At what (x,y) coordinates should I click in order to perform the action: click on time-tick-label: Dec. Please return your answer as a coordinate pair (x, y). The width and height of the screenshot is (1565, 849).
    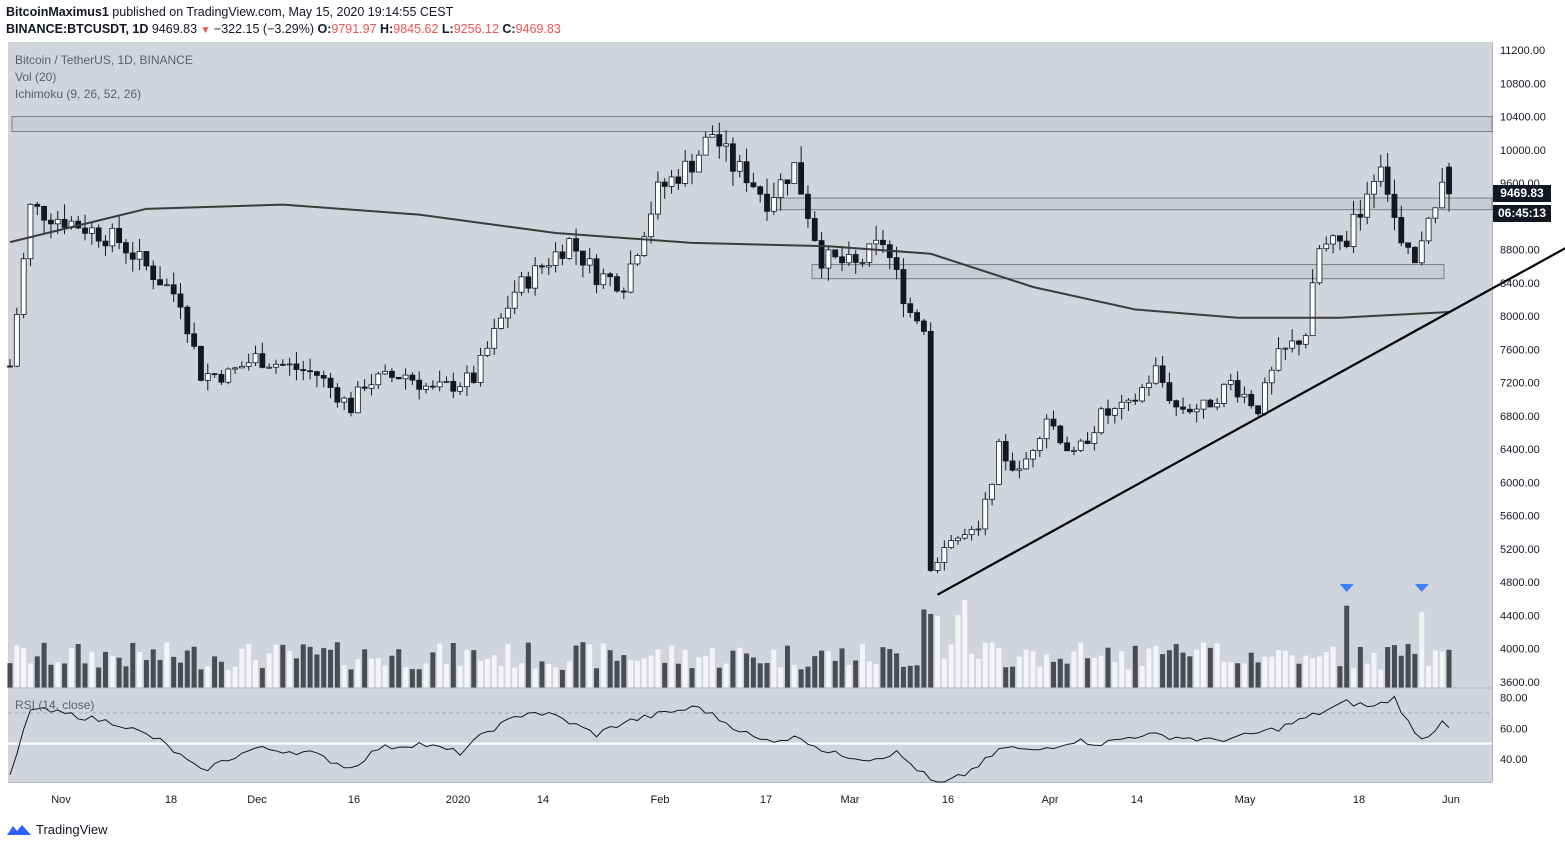
    Looking at the image, I should click on (257, 800).